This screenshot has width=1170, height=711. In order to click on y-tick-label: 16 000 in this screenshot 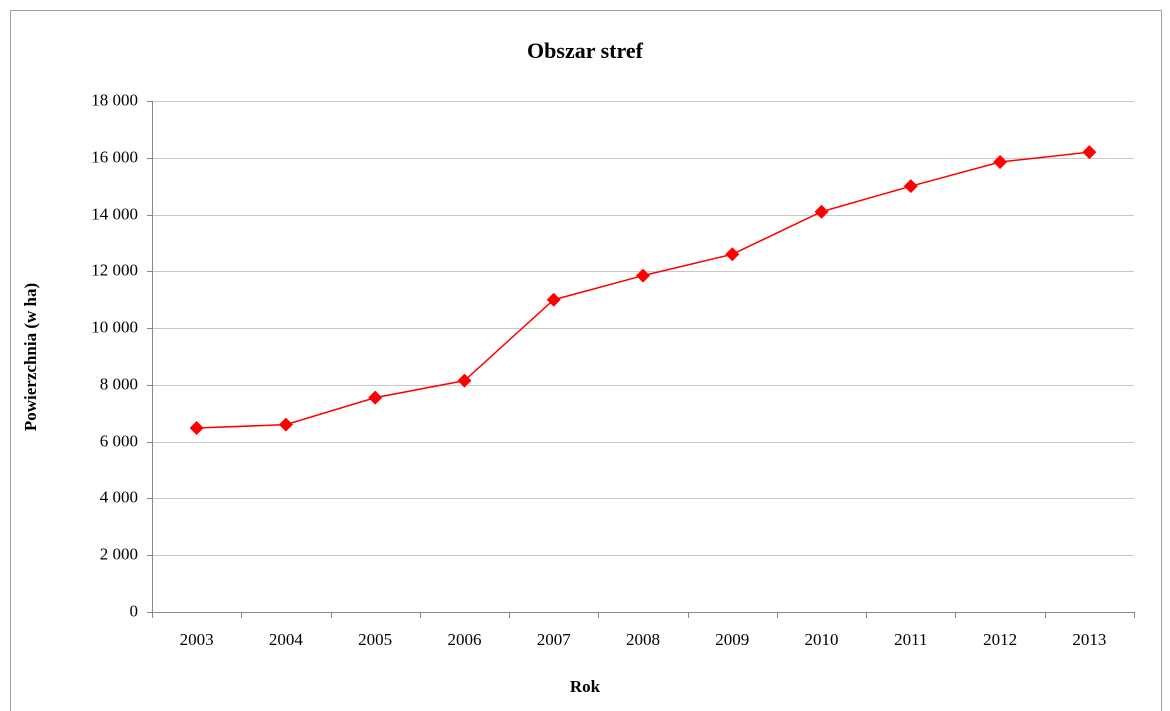, I will do `click(114, 156)`.